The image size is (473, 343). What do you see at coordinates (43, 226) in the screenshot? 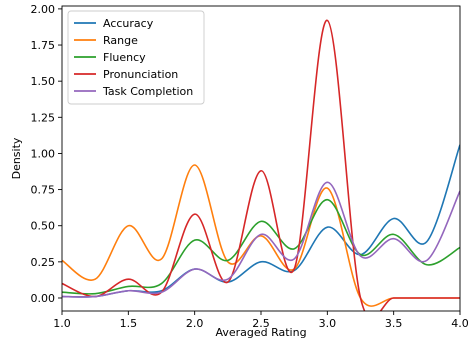
I see `y-tick-label: 0.50` at bounding box center [43, 226].